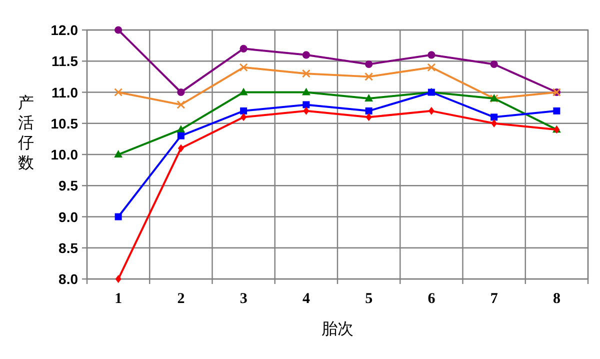  What do you see at coordinates (68, 279) in the screenshot?
I see `y-tick-label: 8.0` at bounding box center [68, 279].